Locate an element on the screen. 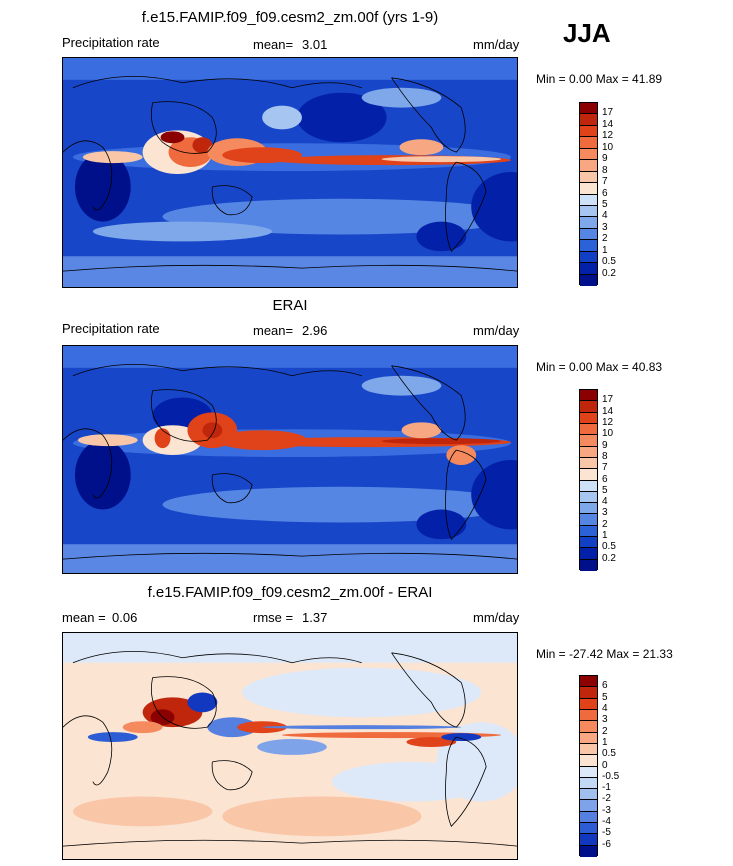 This screenshot has width=733, height=866. panel2-units: mm/day is located at coordinates (496, 330).